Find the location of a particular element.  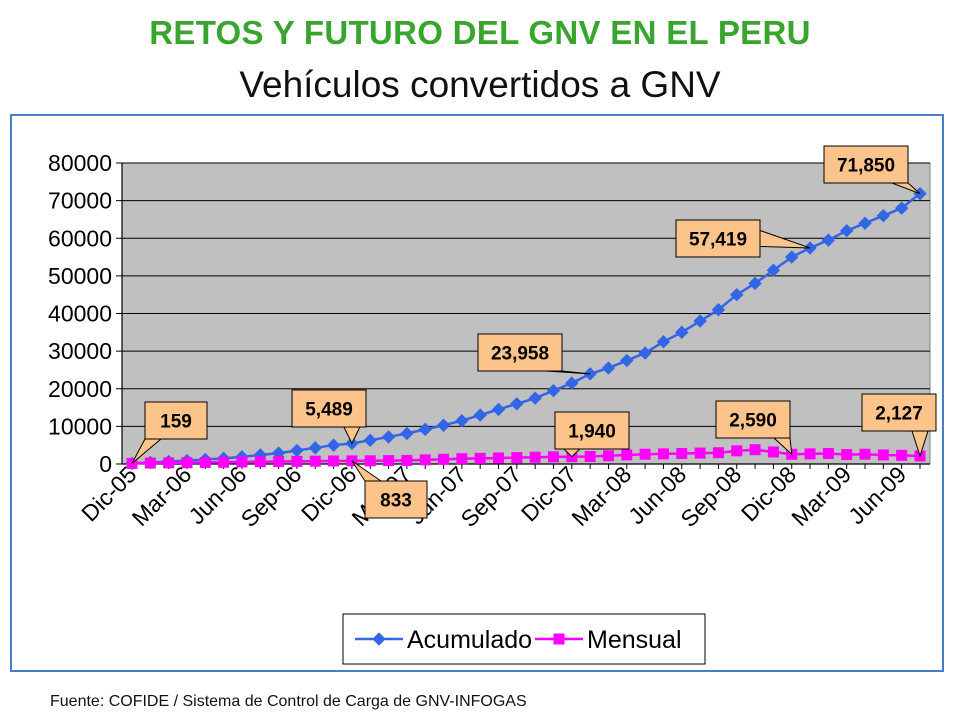

y-tick-label: 30000 is located at coordinates (80, 351).